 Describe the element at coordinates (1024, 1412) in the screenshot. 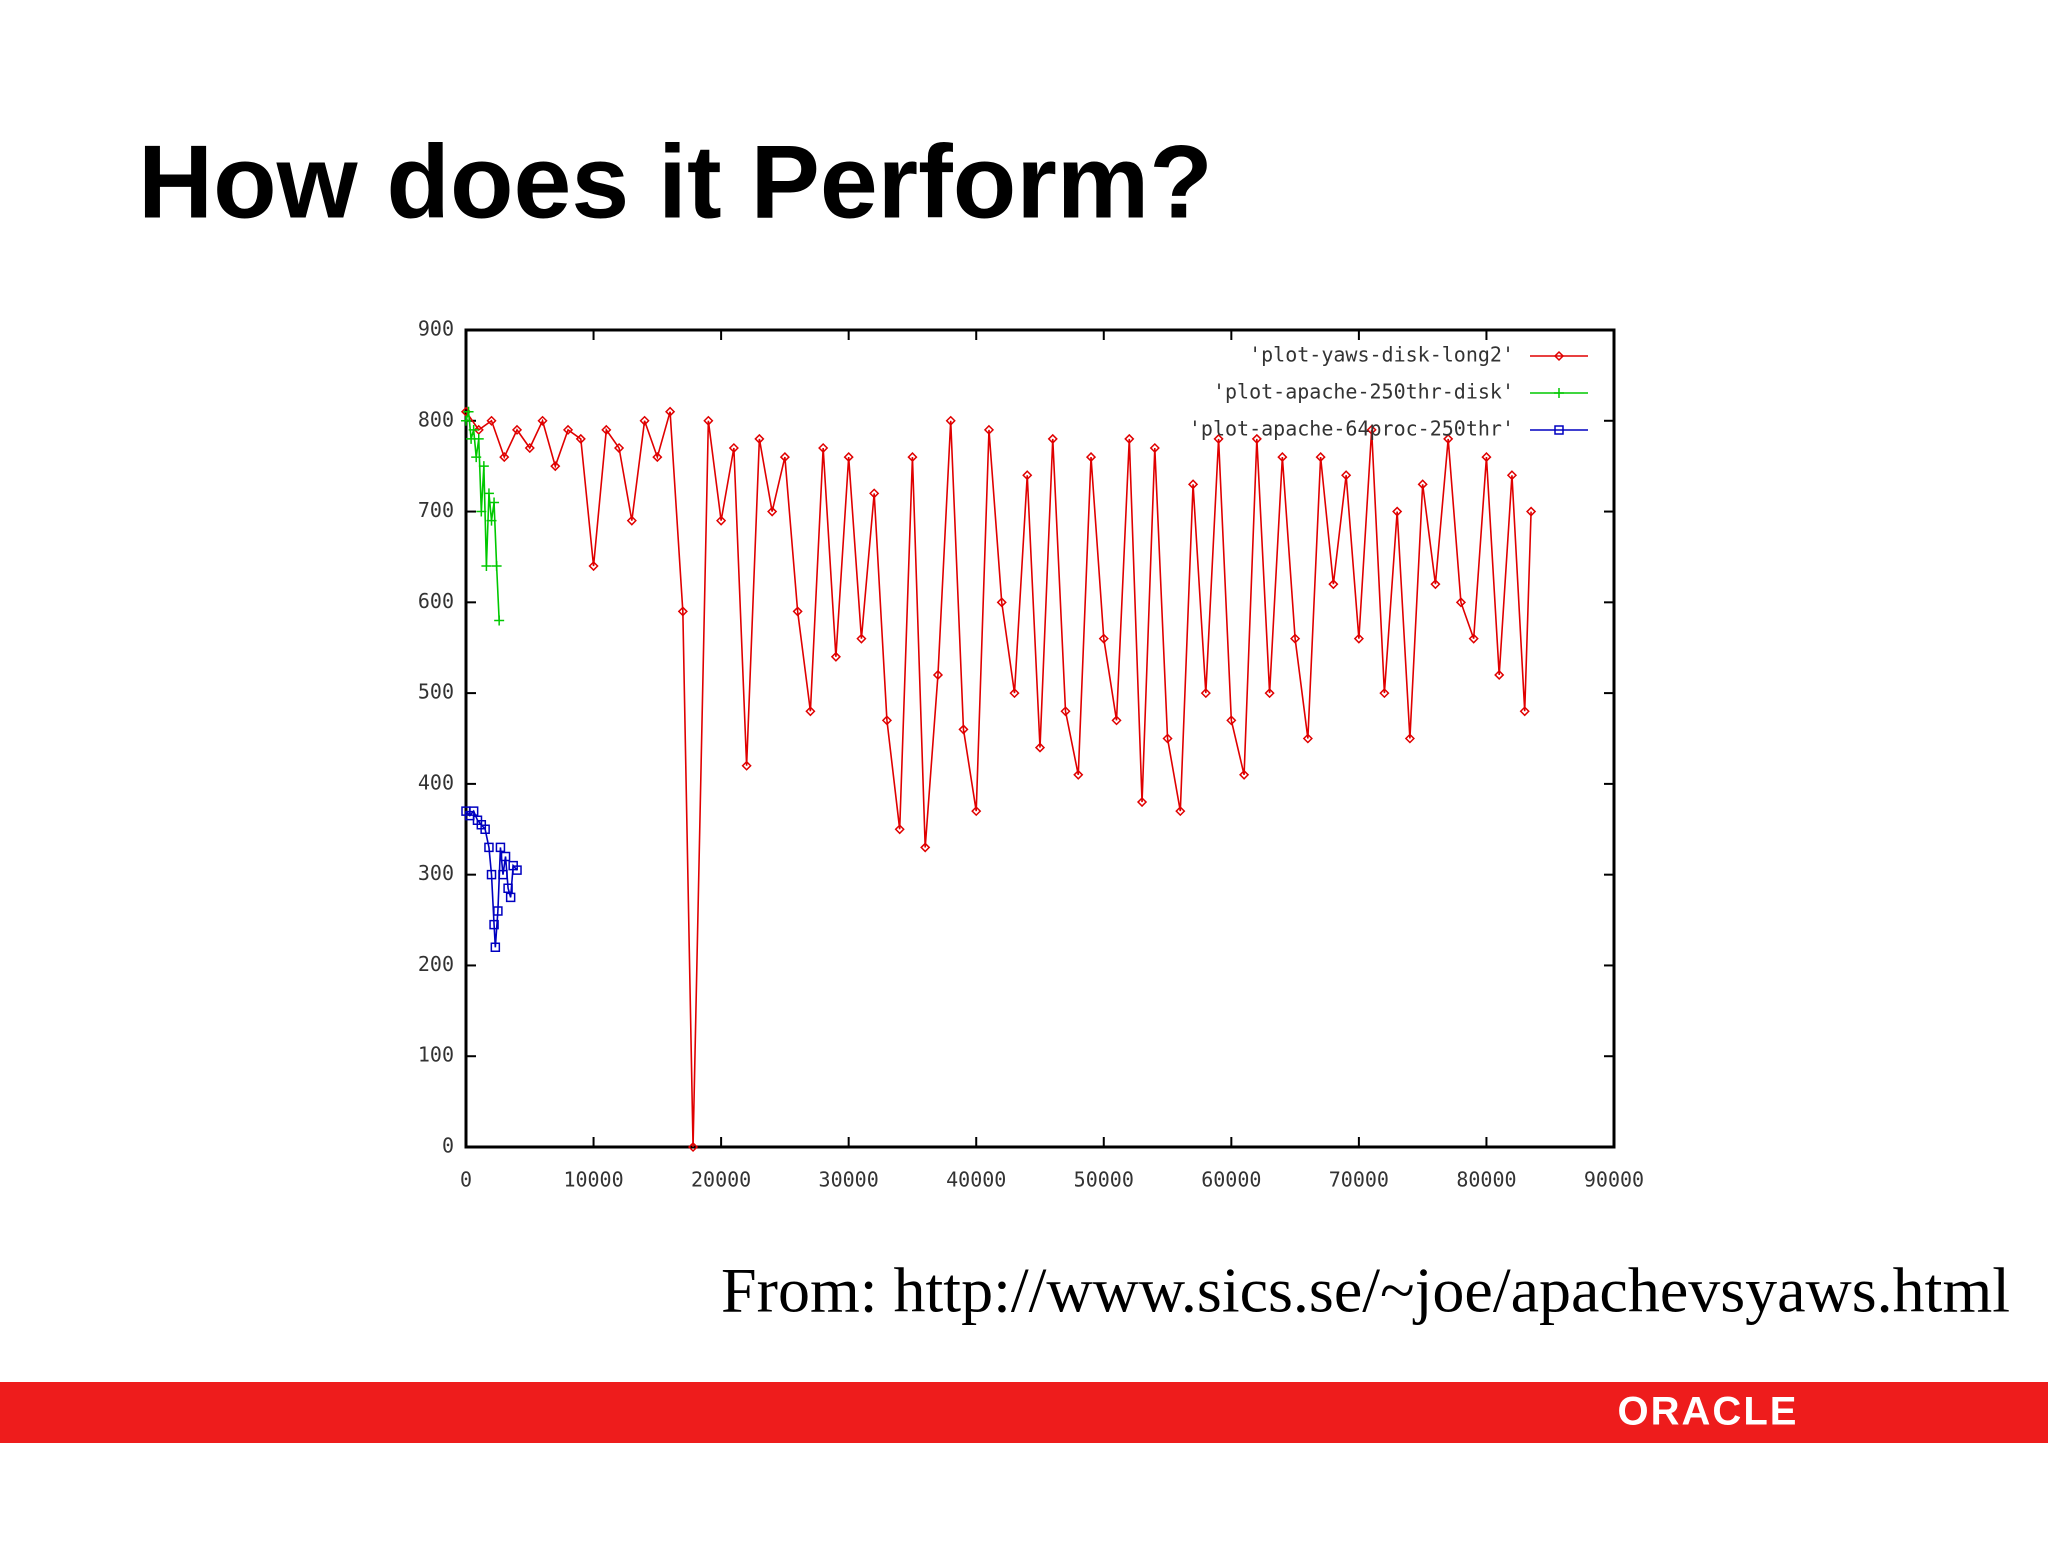

I see `footer-band` at that location.